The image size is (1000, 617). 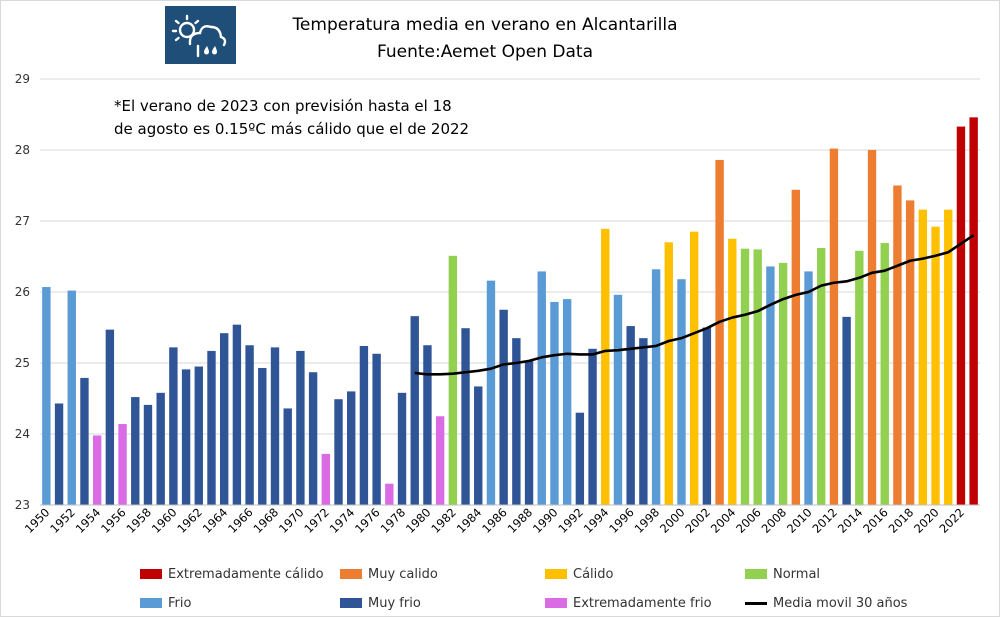 What do you see at coordinates (642, 603) in the screenshot?
I see `legend-label: Extremadamente frio` at bounding box center [642, 603].